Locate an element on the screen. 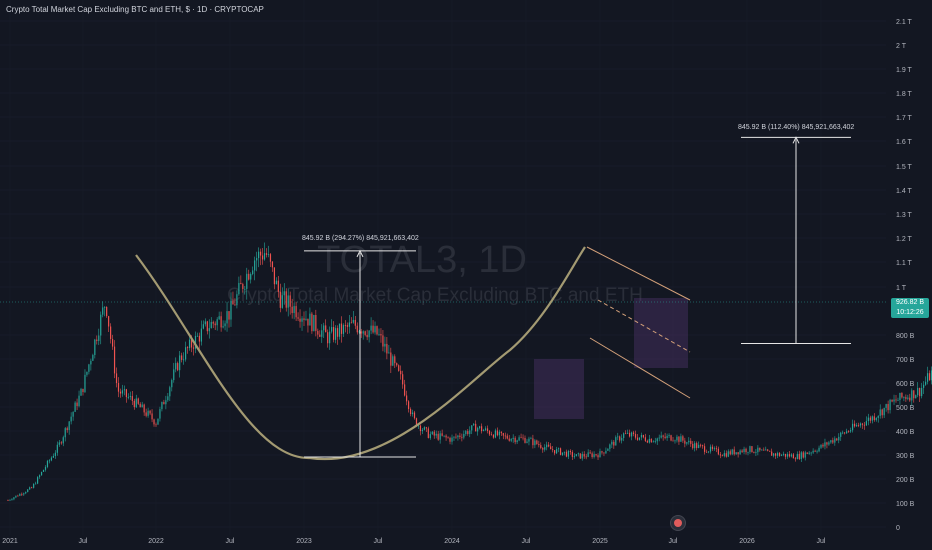  channel-mid is located at coordinates (644, 326).